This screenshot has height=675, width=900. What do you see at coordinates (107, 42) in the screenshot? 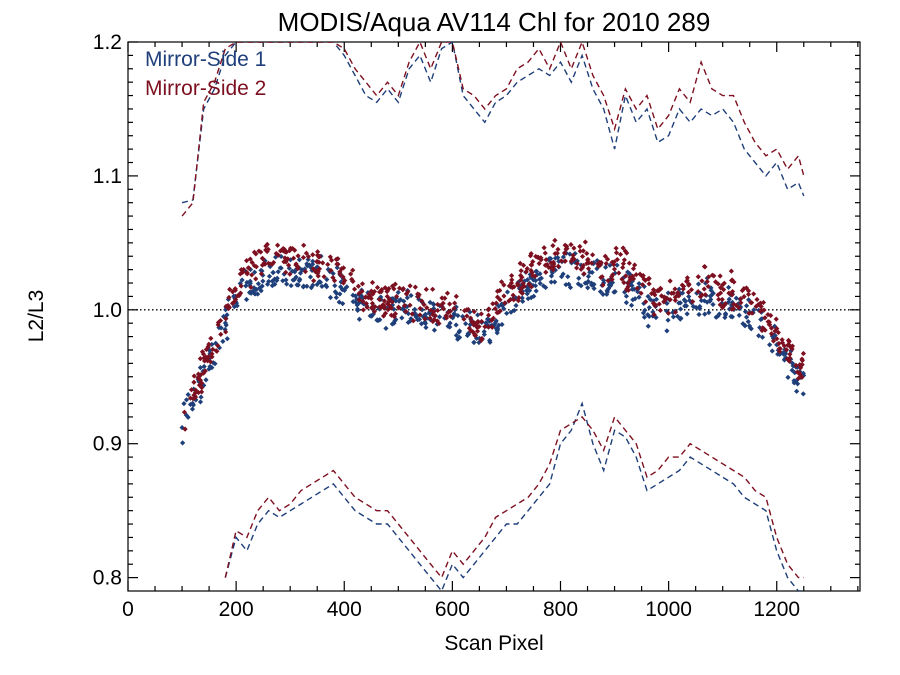
I see `y-tick-label: 1.2` at bounding box center [107, 42].